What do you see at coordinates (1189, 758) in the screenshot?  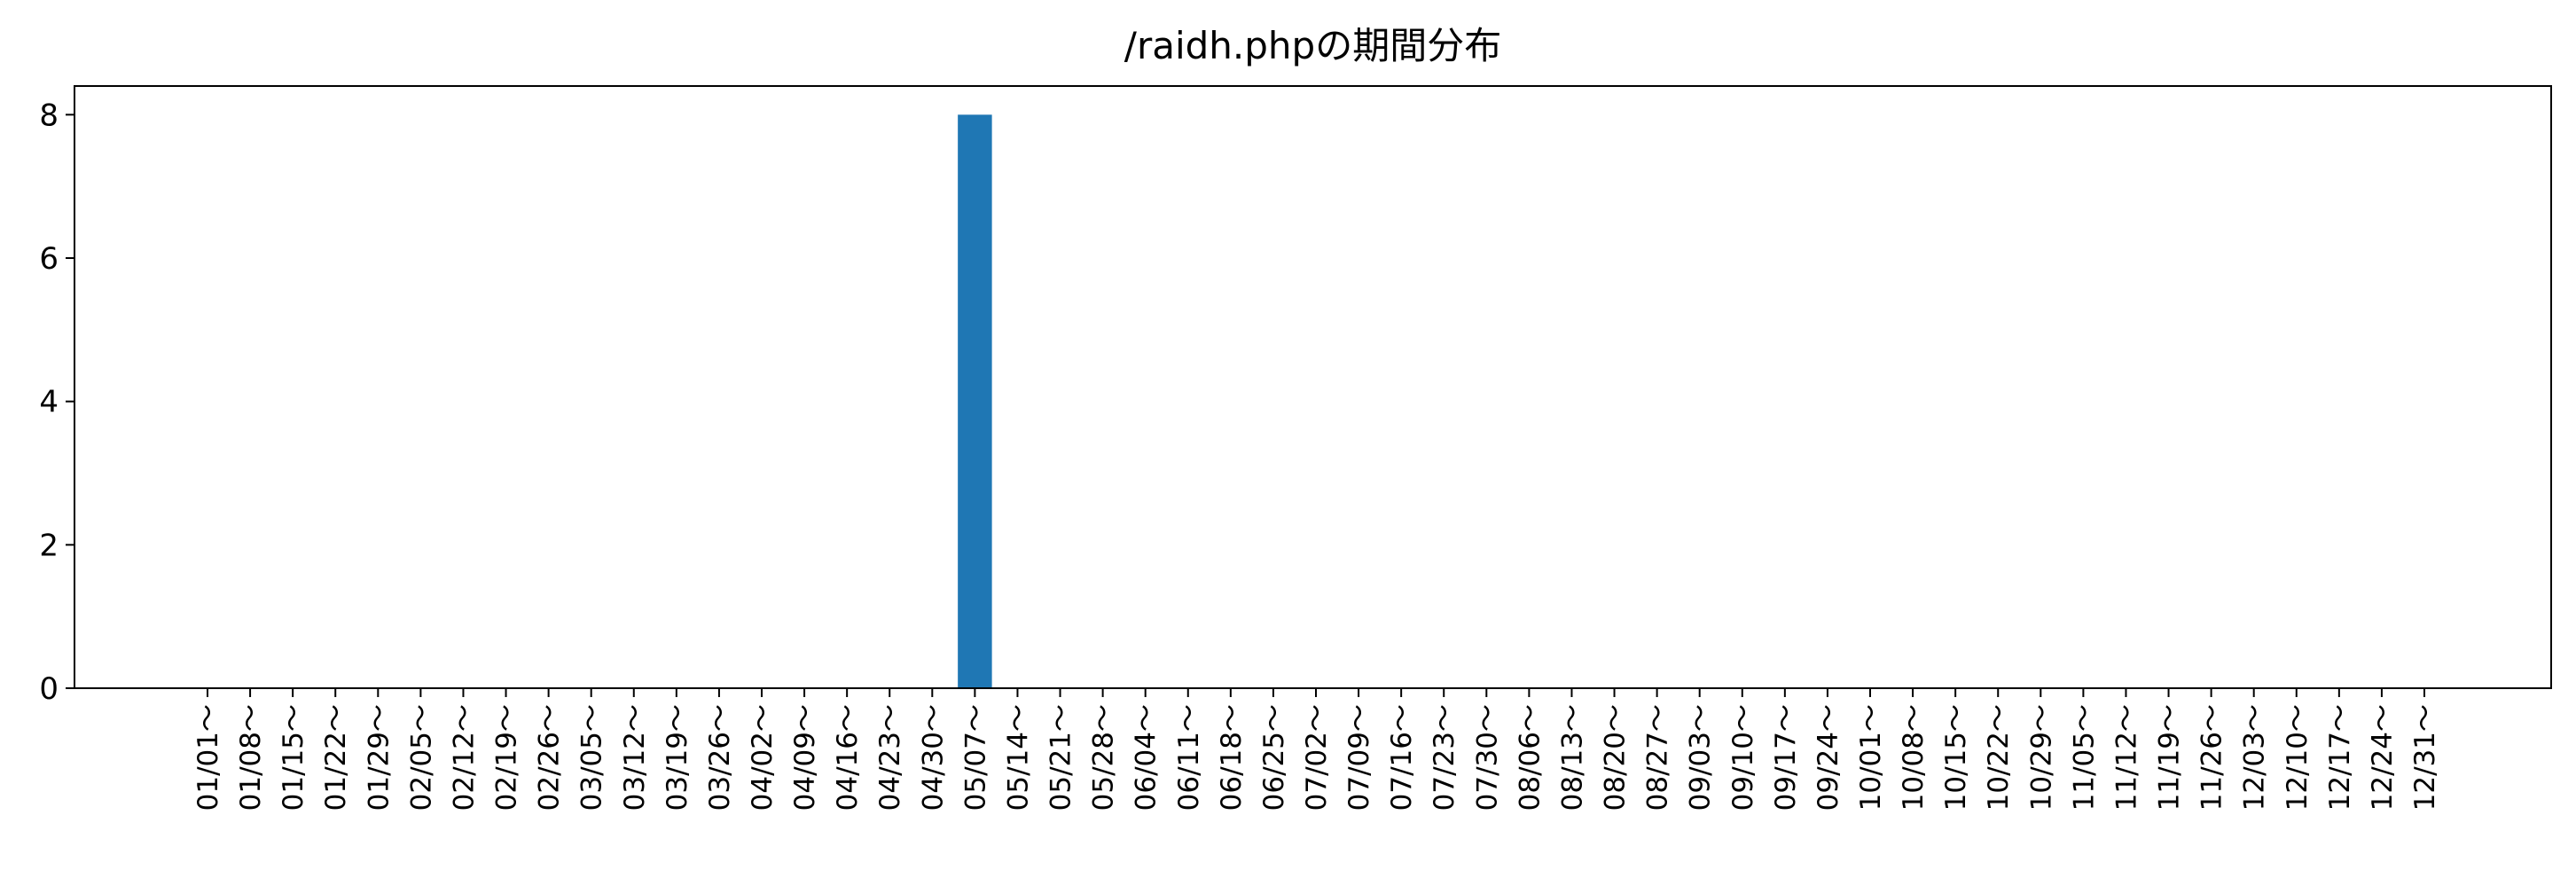 I see `x-tick-label: 06/11～` at bounding box center [1189, 758].